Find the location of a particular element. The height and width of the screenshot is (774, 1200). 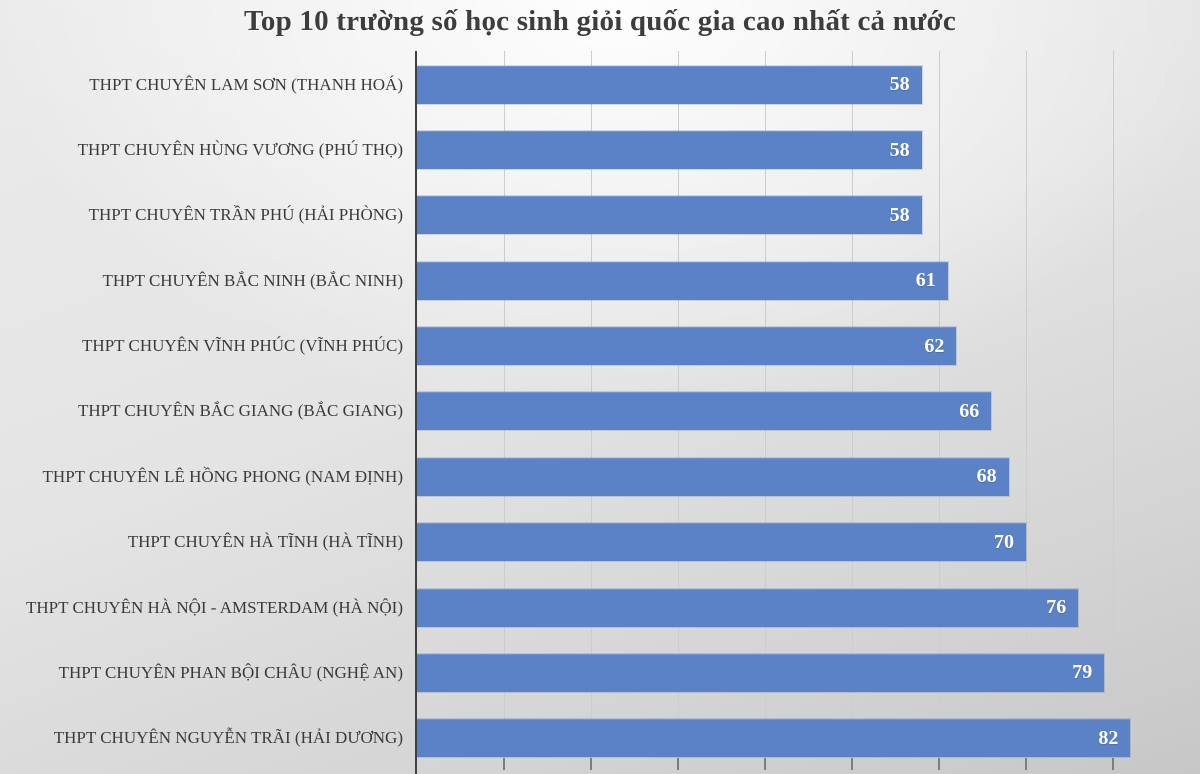

category-label: THPT CHUYÊN NGUYỄN TRÃI (HẢI DƯƠNG) is located at coordinates (228, 738).